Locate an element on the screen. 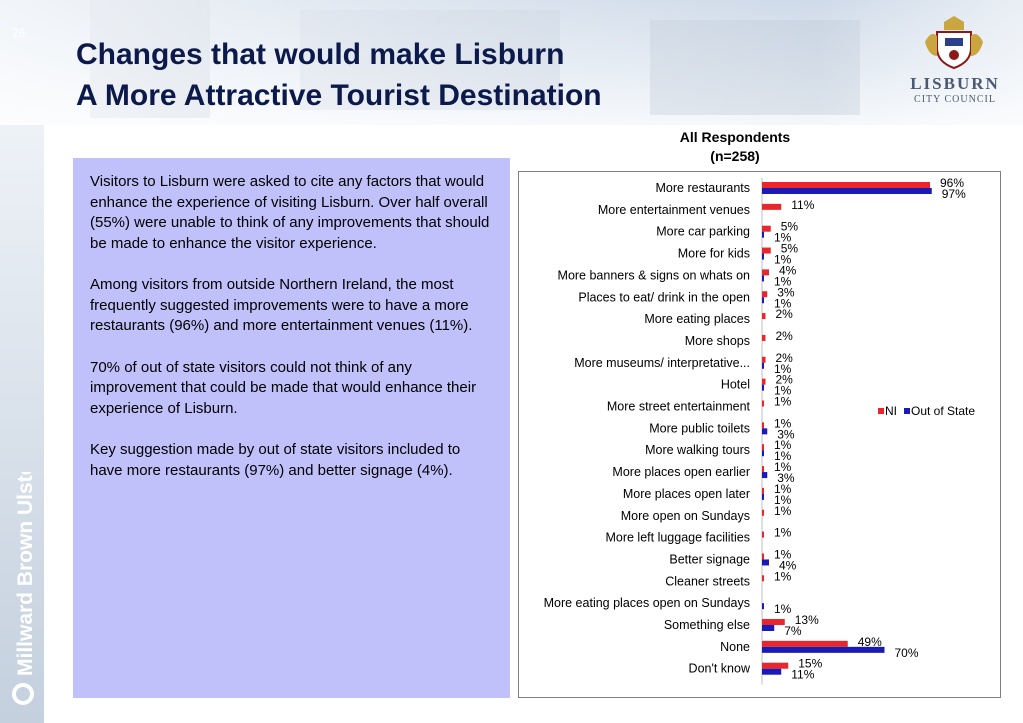  chart-title: All Respondents is located at coordinates (735, 137).